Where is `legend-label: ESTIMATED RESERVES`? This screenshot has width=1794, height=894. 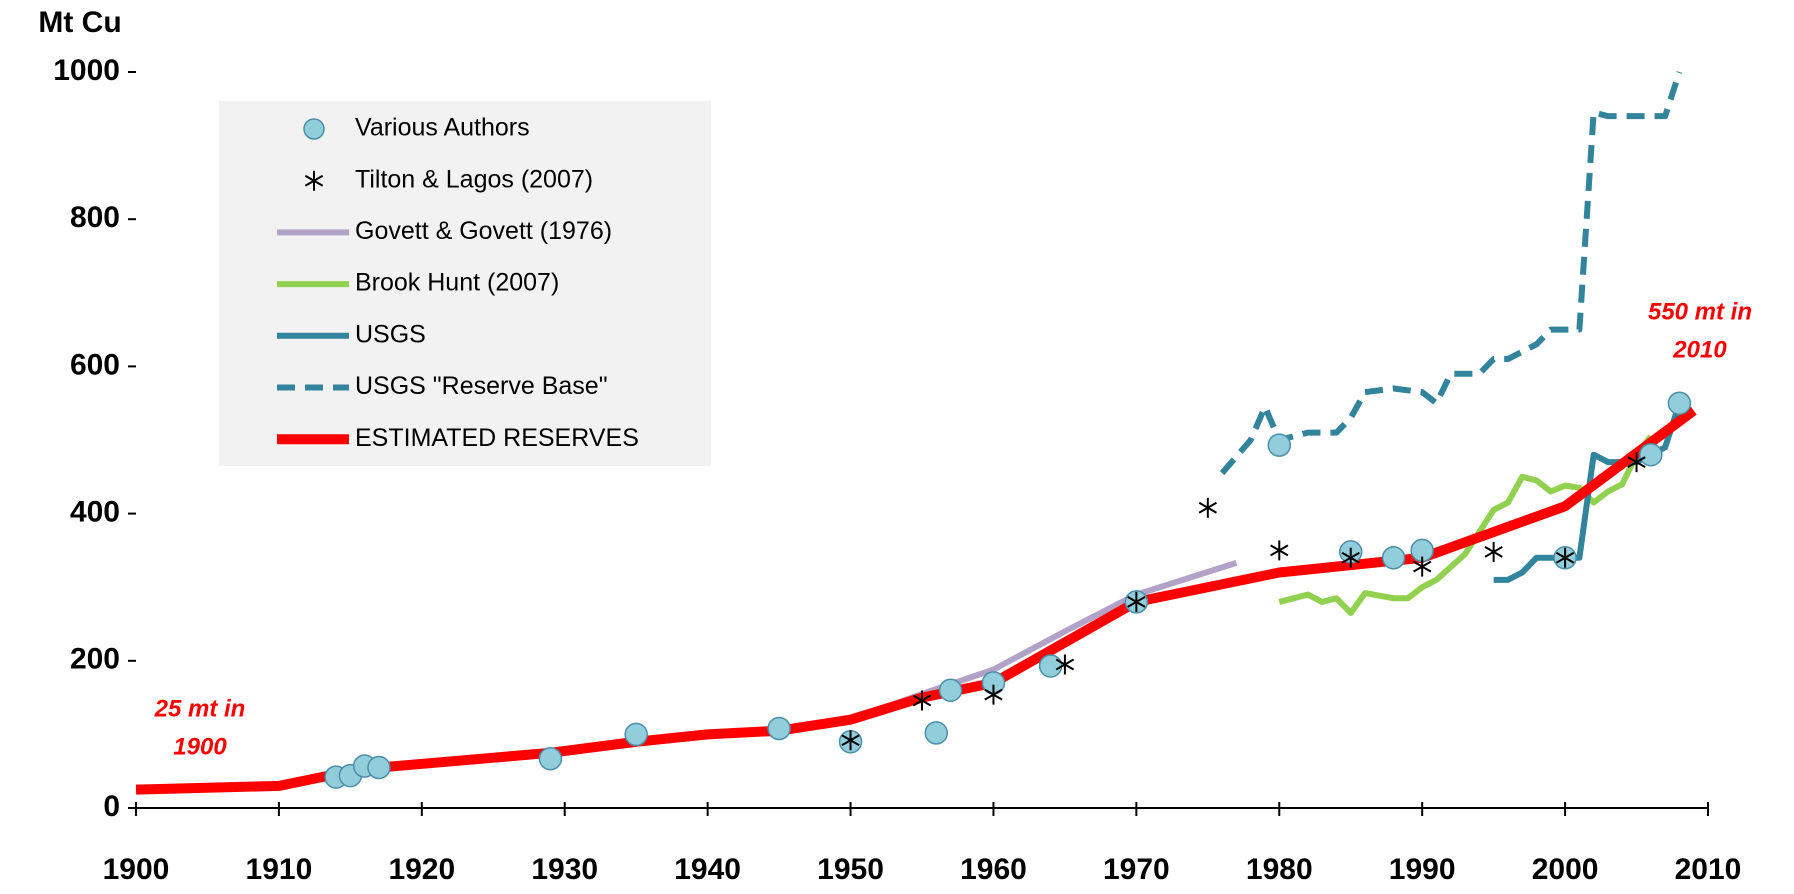
legend-label: ESTIMATED RESERVES is located at coordinates (497, 438).